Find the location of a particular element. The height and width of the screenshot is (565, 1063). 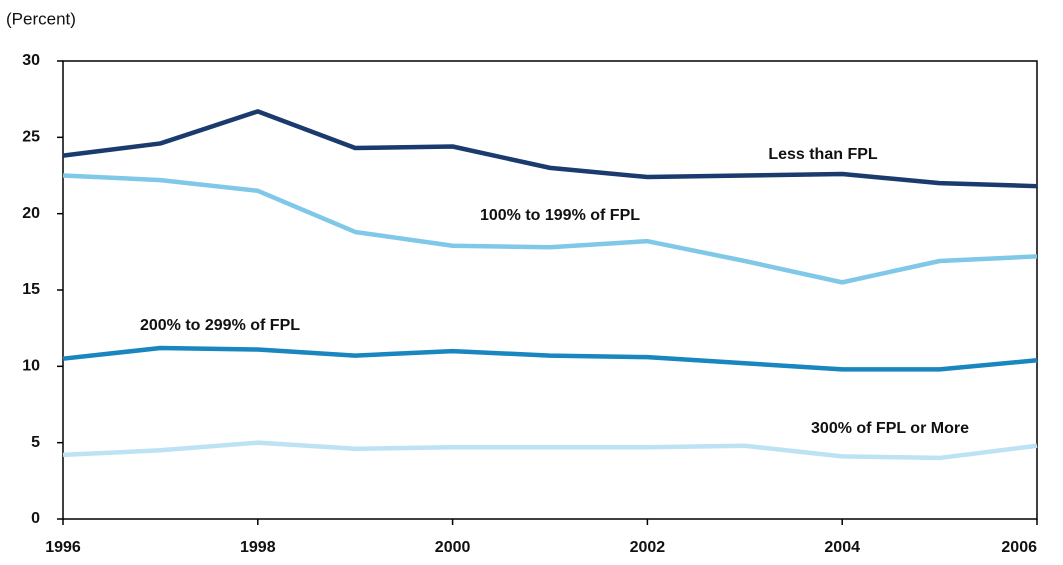

x-tick-label: 2002 is located at coordinates (648, 547).